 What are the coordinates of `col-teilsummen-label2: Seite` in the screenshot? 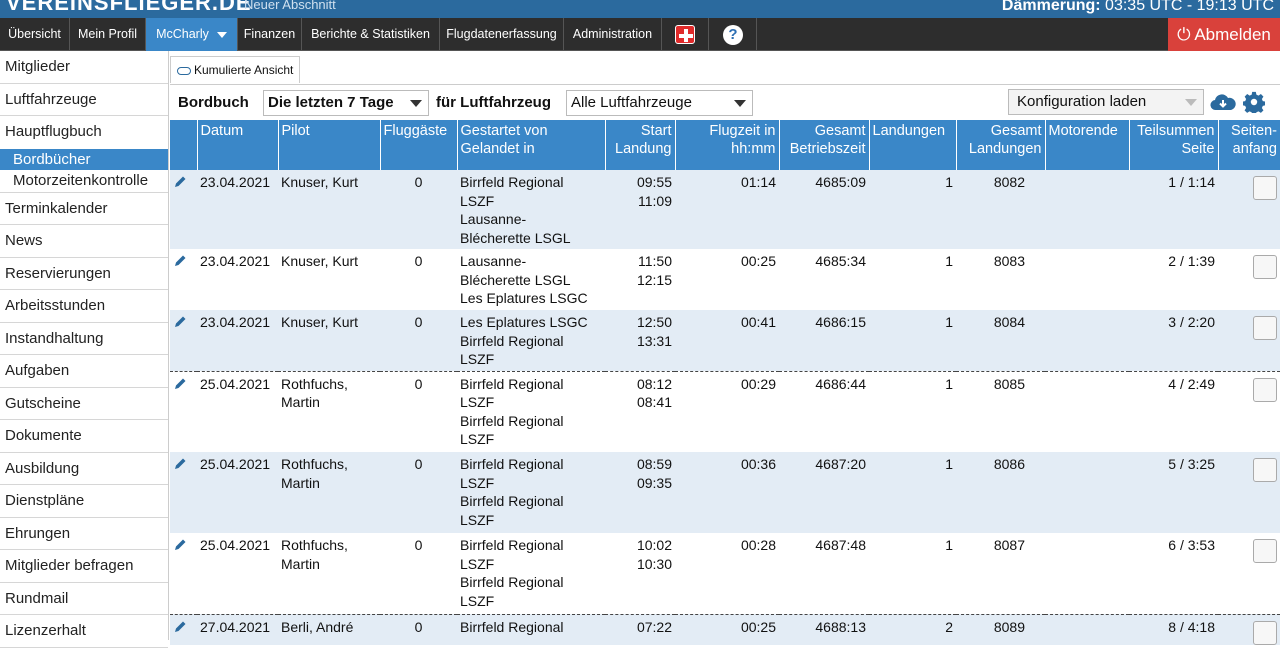 It's located at (1198, 149).